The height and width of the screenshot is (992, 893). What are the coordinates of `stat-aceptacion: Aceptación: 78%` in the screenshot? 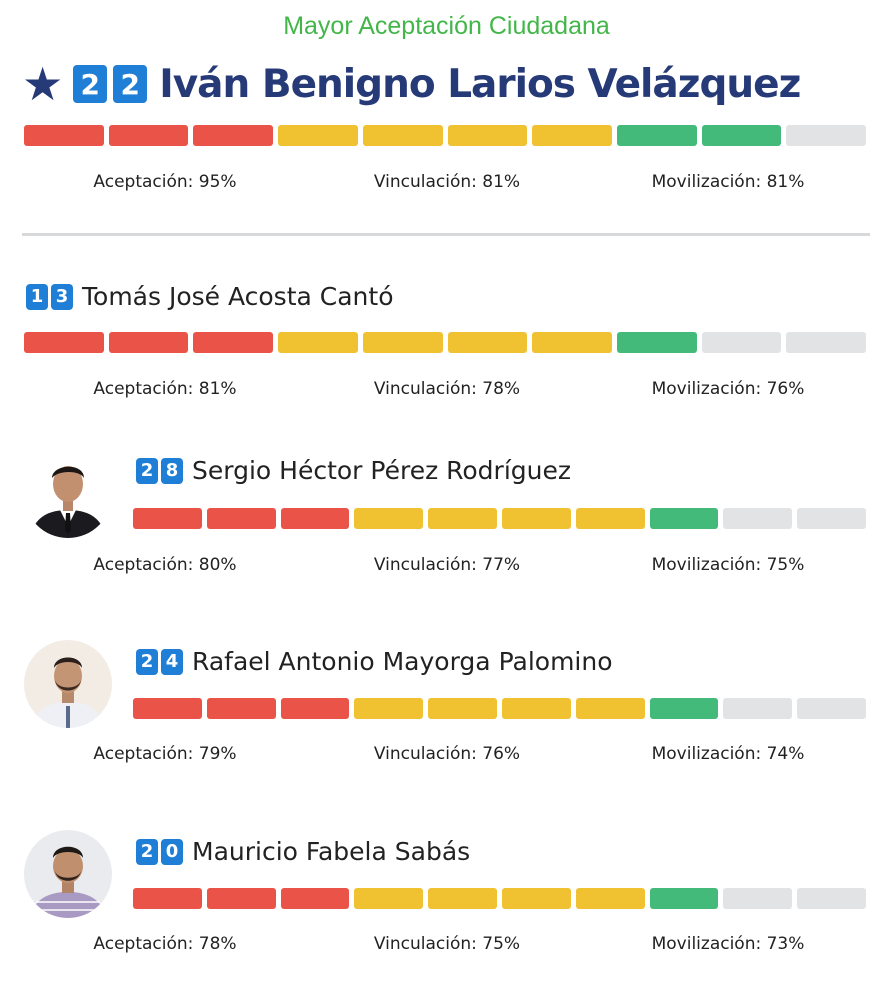 It's located at (165, 944).